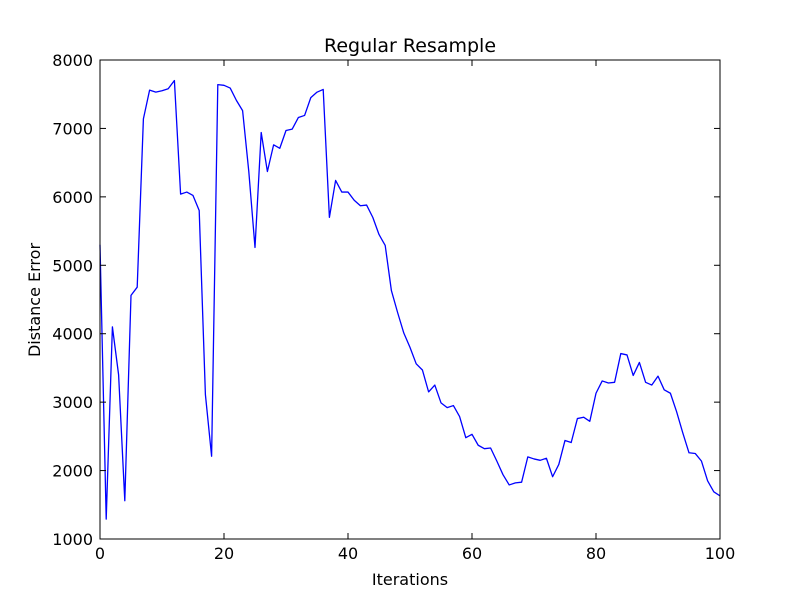  I want to click on x-tick-label: 80, so click(596, 553).